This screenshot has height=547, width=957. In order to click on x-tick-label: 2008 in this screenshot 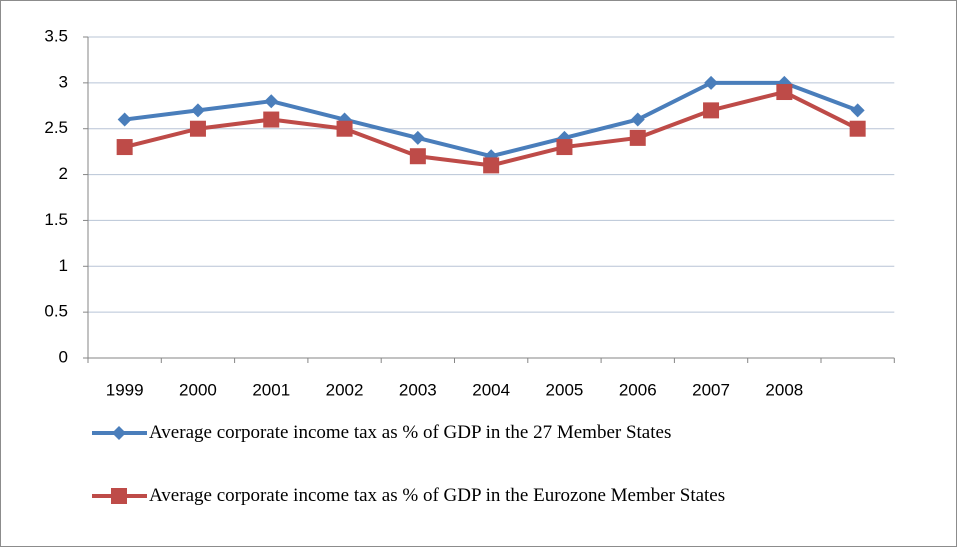, I will do `click(784, 389)`.